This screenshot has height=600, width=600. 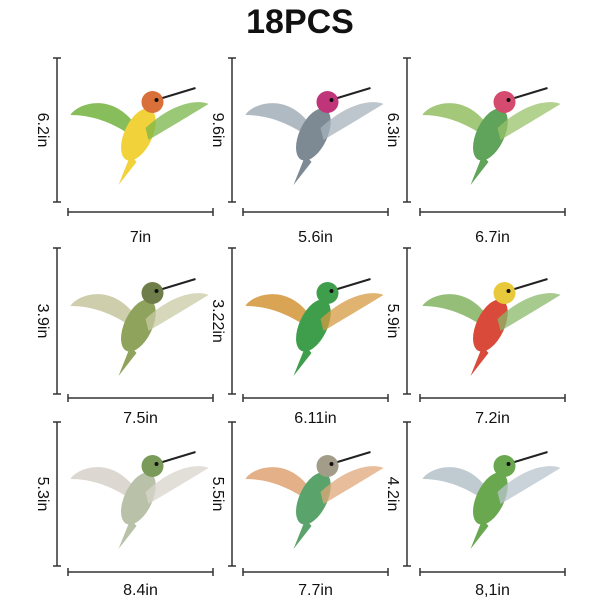 What do you see at coordinates (315, 418) in the screenshot?
I see `width-label: 6.11in` at bounding box center [315, 418].